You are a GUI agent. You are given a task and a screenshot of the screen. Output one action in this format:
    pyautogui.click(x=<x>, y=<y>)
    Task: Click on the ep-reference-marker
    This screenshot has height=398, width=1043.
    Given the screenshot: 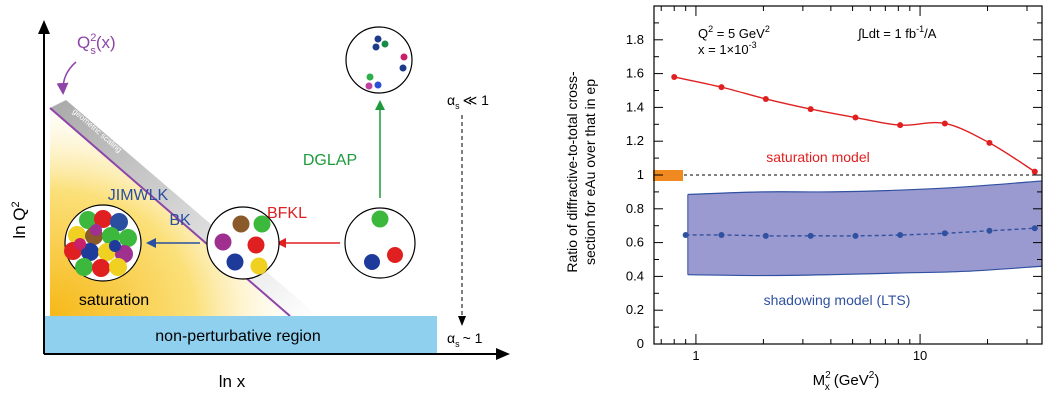 What is the action you would take?
    pyautogui.click(x=668, y=175)
    